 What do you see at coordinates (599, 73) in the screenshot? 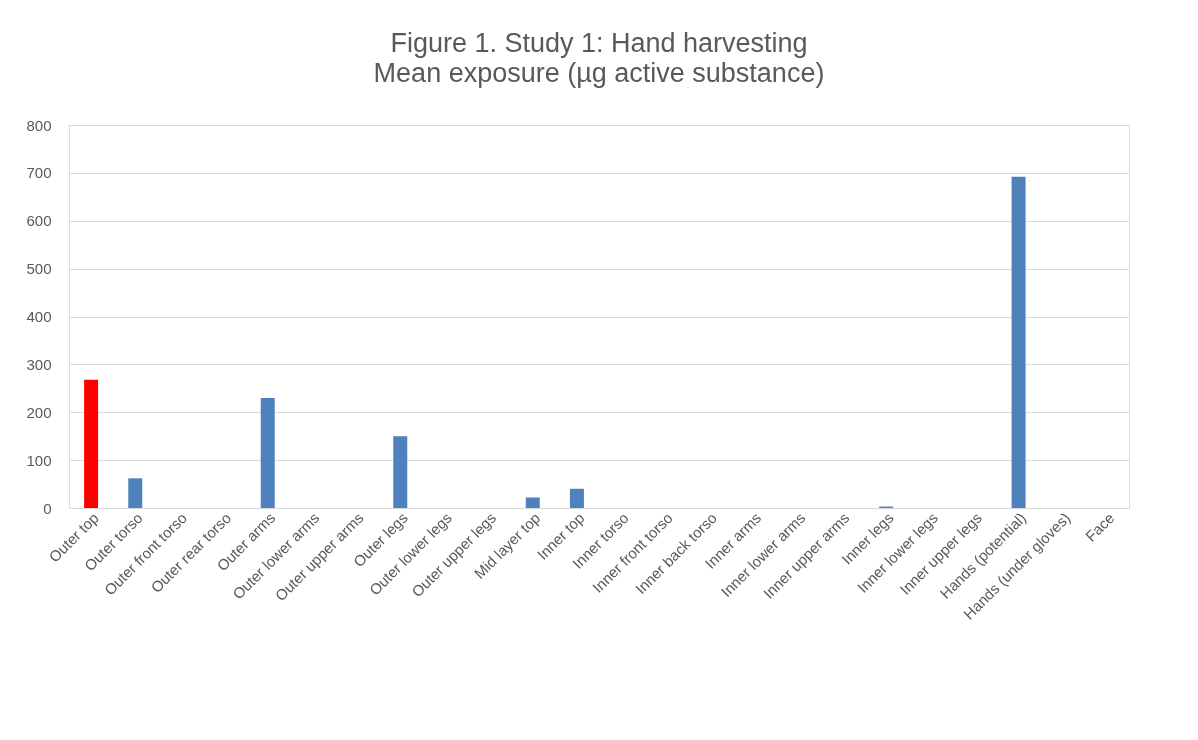
I see `chart-subtitle: Mean exposure (µg active substance)` at bounding box center [599, 73].